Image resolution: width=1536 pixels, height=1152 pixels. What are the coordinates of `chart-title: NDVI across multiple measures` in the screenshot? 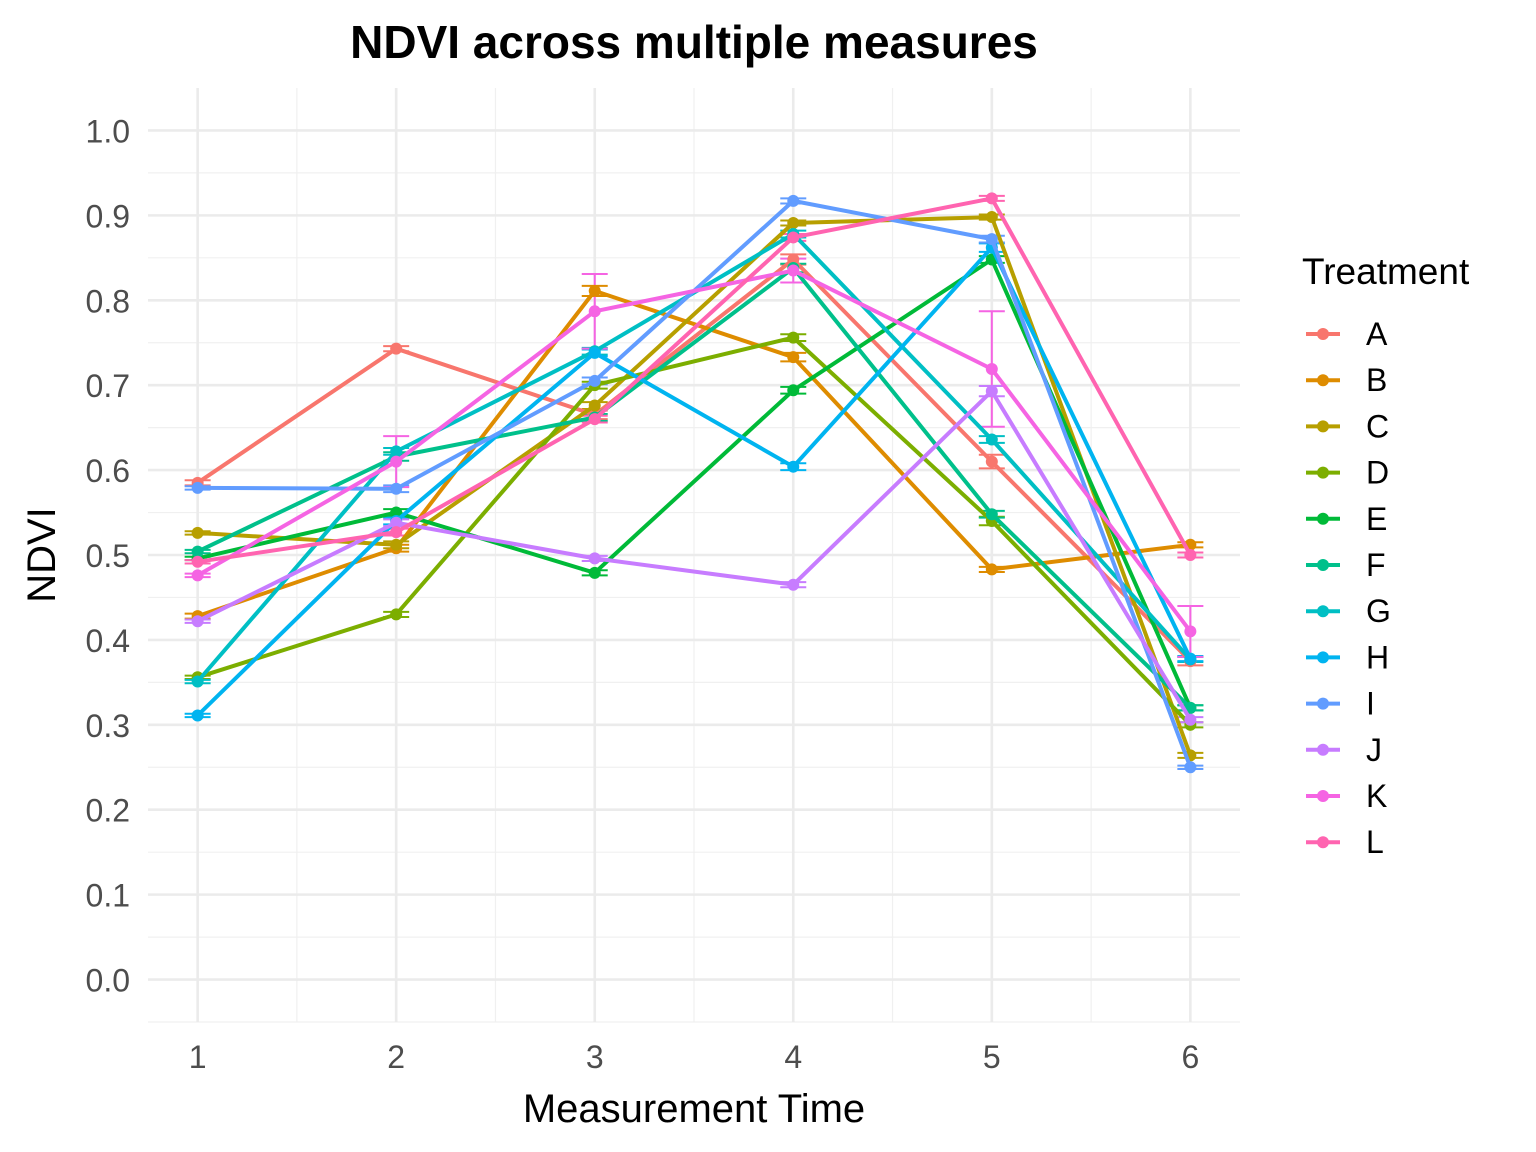 It's located at (694, 42).